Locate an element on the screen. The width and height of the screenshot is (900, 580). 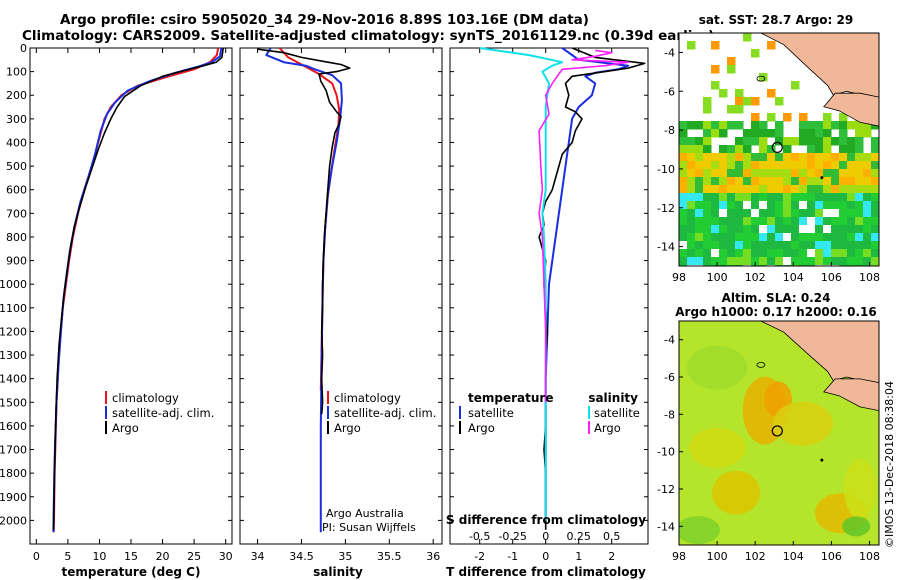
depth-tick-label: 500 is located at coordinates (16, 166).